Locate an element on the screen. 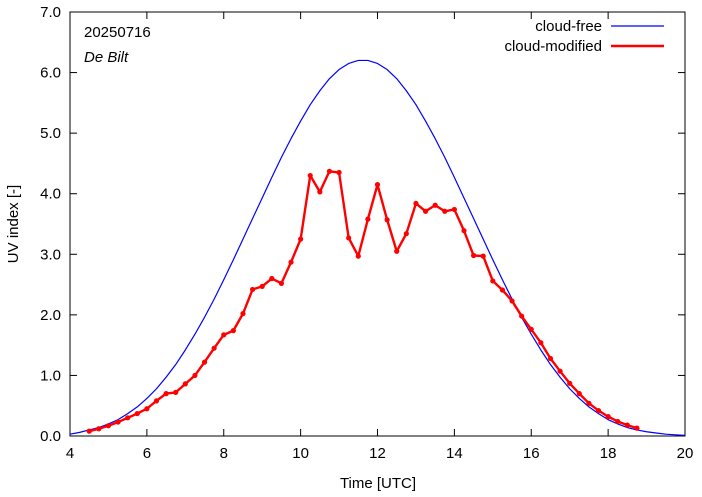 The image size is (702, 497). x-tick-label: 8 is located at coordinates (224, 453).